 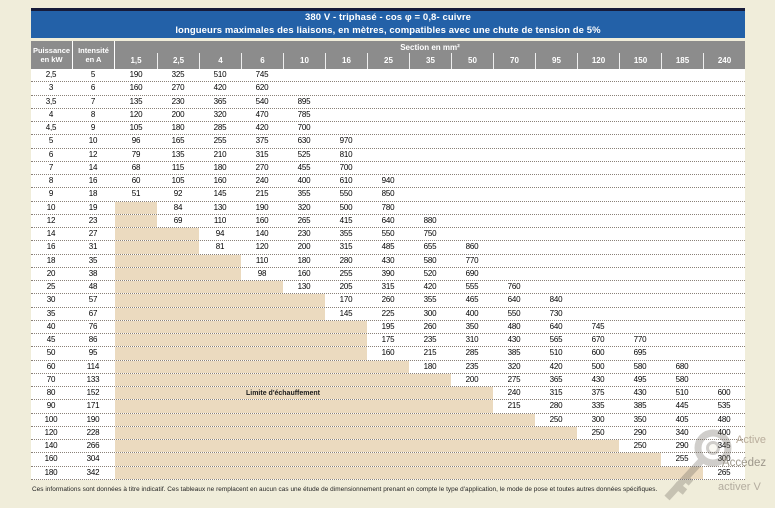 I want to click on value-cell: 355, so click(x=304, y=194).